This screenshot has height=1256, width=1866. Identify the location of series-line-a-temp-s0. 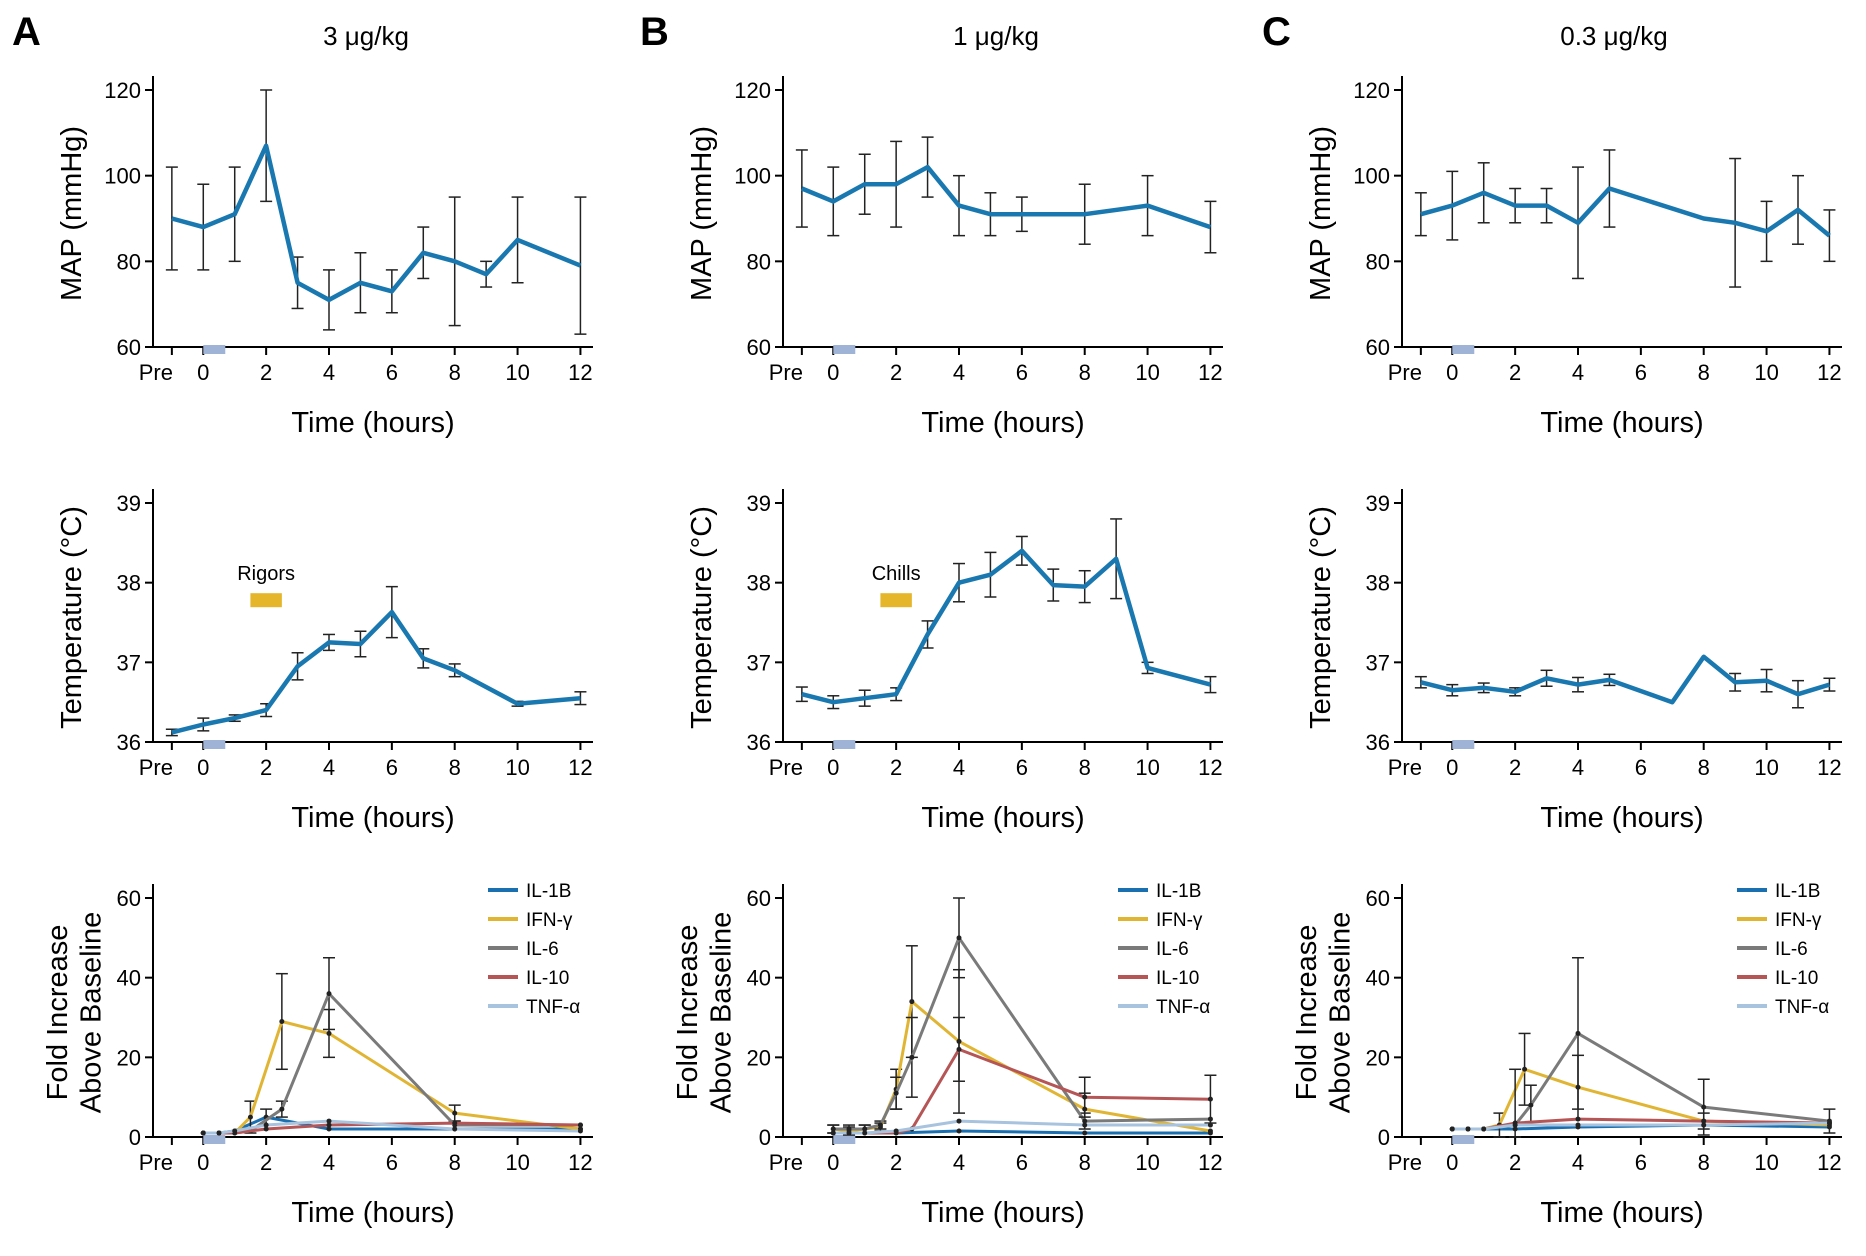
(376, 672).